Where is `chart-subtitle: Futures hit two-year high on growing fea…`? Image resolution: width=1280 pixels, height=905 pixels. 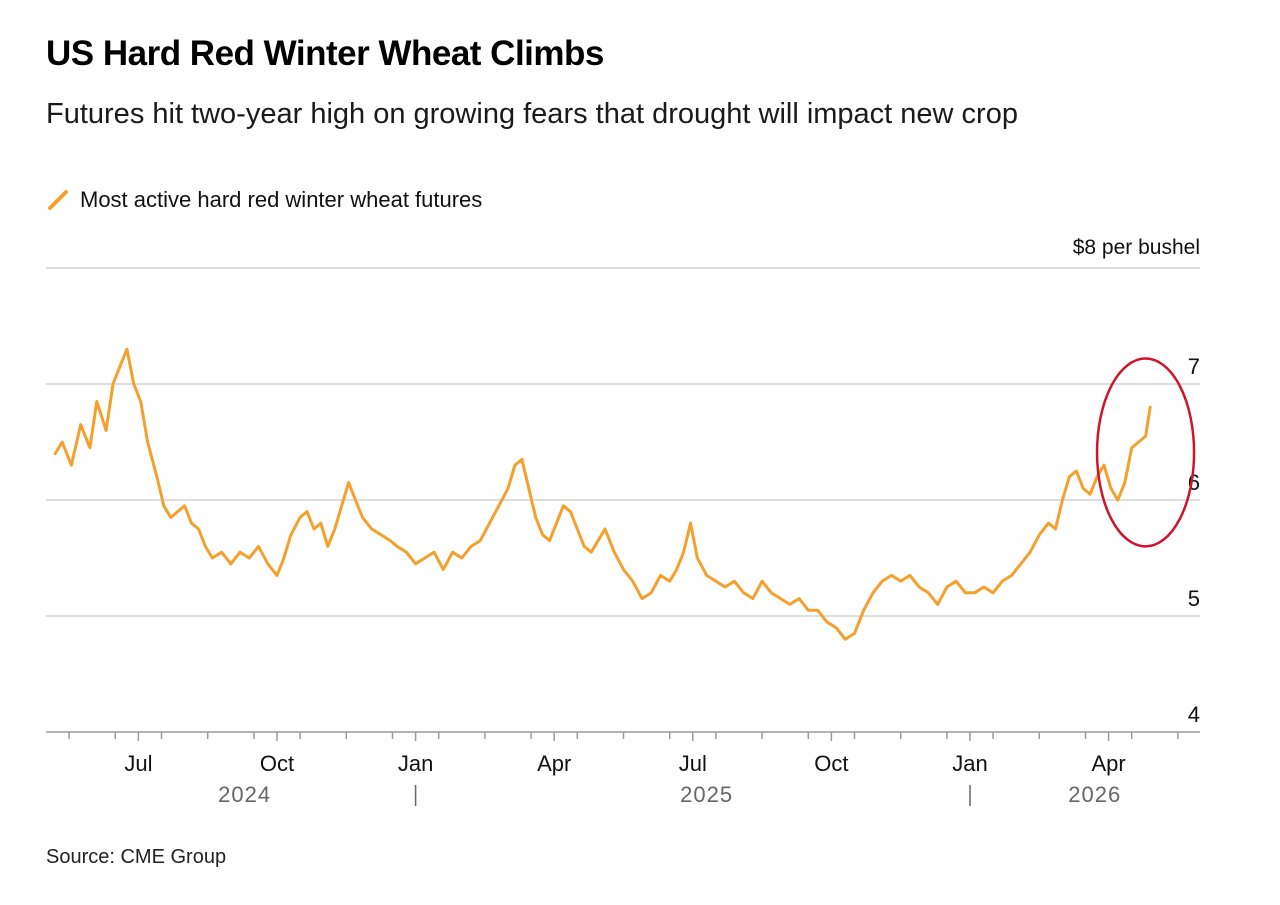 chart-subtitle: Futures hit two-year high on growing fea… is located at coordinates (532, 114).